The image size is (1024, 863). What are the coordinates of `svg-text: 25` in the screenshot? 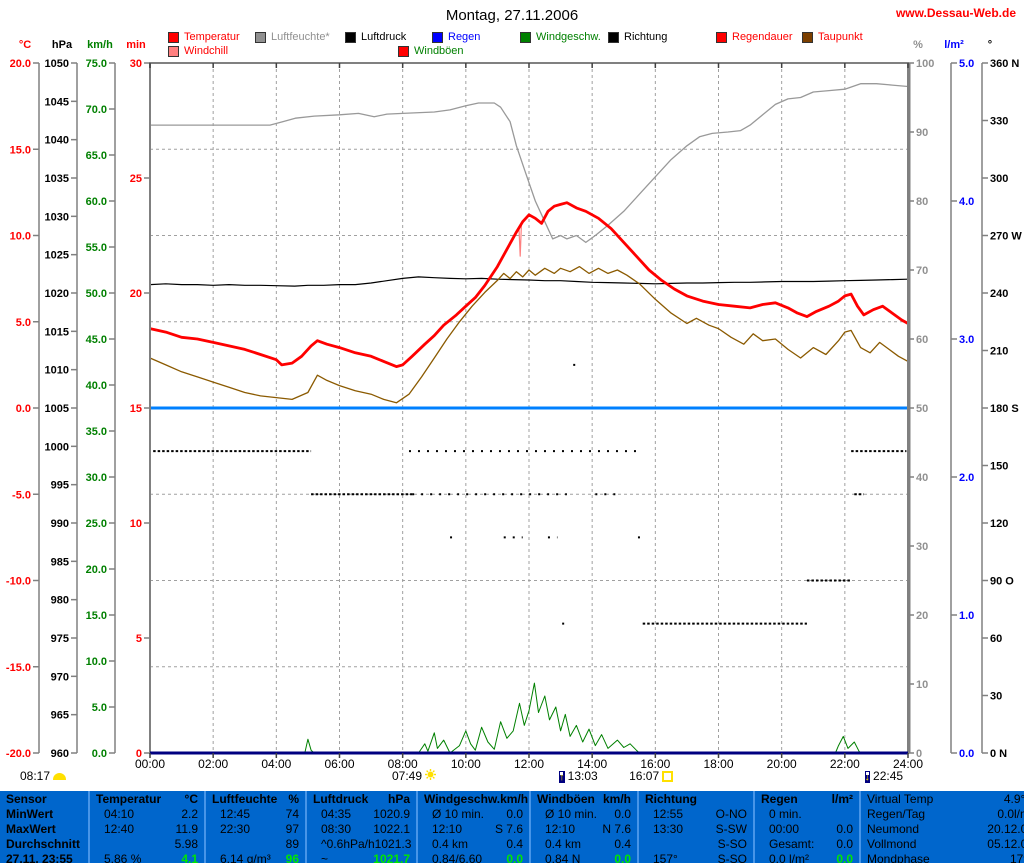 It's located at (136, 179).